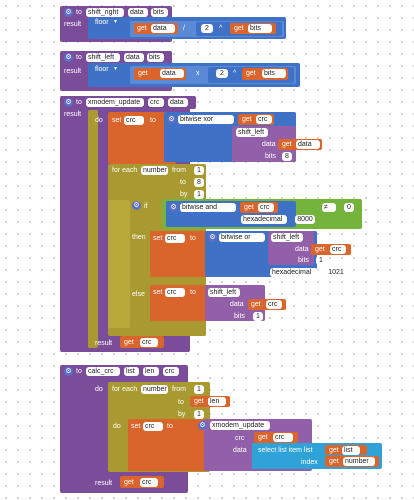  I want to click on bitwise-and-dropdown: bitwise and, so click(208, 207).